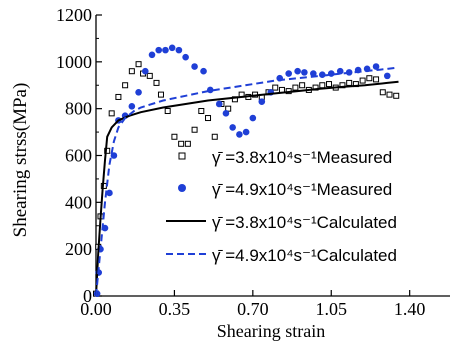 This screenshot has width=463, height=348. I want to click on y-tick-label: 800, so click(78, 109).